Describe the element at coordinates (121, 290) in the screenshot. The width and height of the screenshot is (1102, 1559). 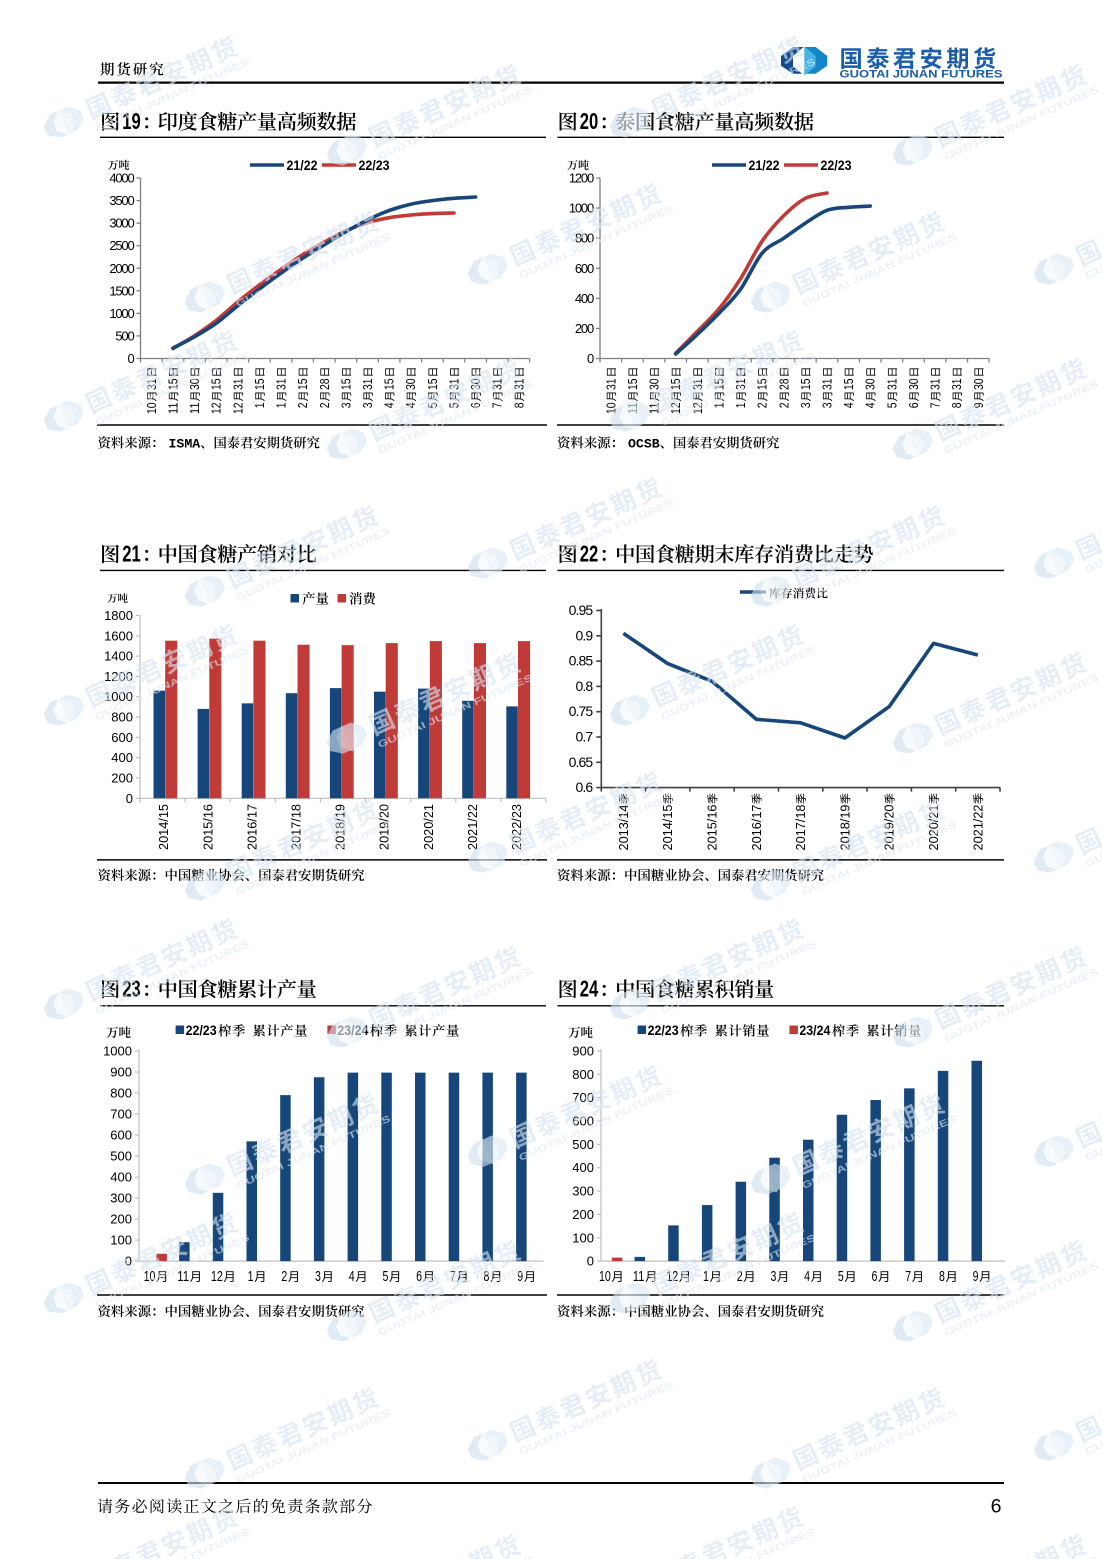
I see `svg-text: 1500` at that location.